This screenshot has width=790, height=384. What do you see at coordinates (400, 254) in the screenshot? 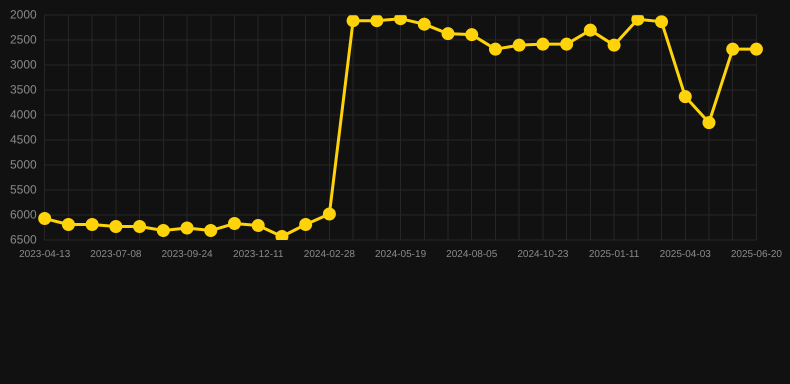
I see `x-tick-label: 2024-05-19` at bounding box center [400, 254].